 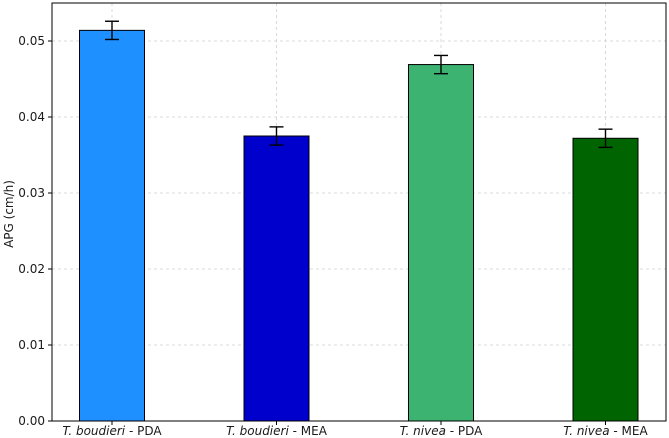 What do you see at coordinates (31, 117) in the screenshot?
I see `y-tick-label: 0.04` at bounding box center [31, 117].